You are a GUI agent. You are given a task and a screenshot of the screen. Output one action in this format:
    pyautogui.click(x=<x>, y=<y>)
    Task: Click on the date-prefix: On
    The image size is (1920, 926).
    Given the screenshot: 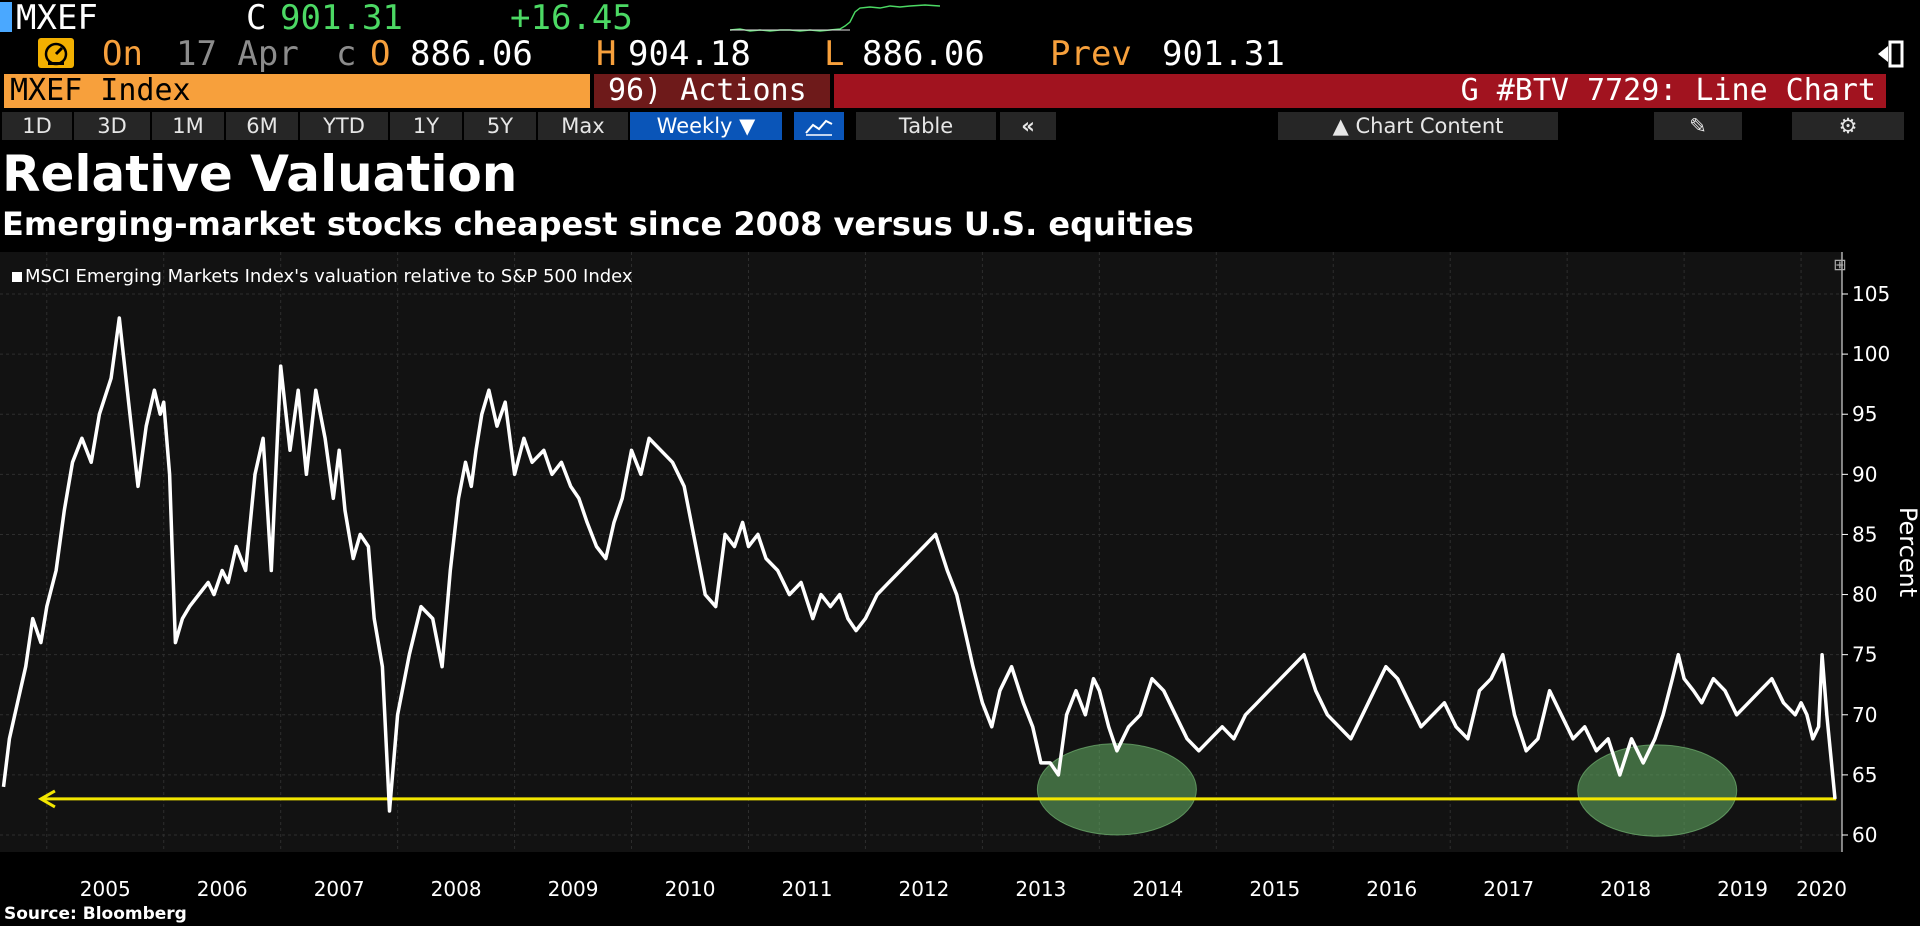 What is the action you would take?
    pyautogui.click(x=122, y=54)
    